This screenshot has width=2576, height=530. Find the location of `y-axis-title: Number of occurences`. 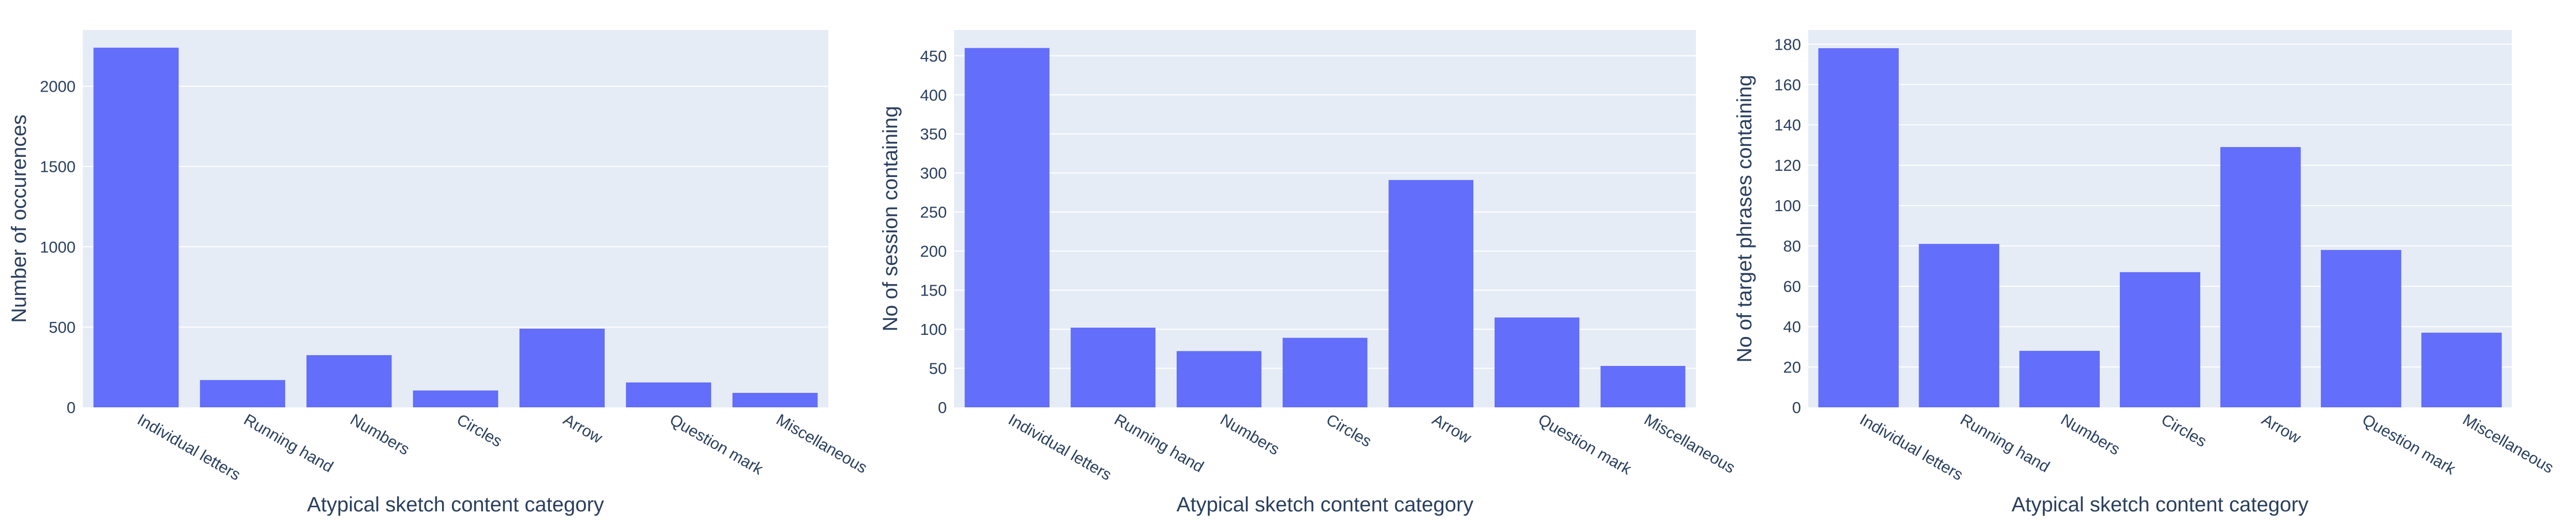

y-axis-title: Number of occurences is located at coordinates (20, 218).